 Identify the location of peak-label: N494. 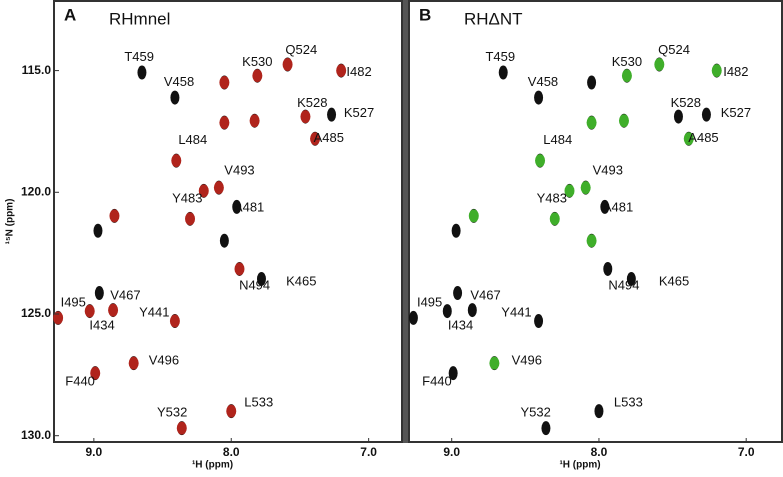
(623, 284).